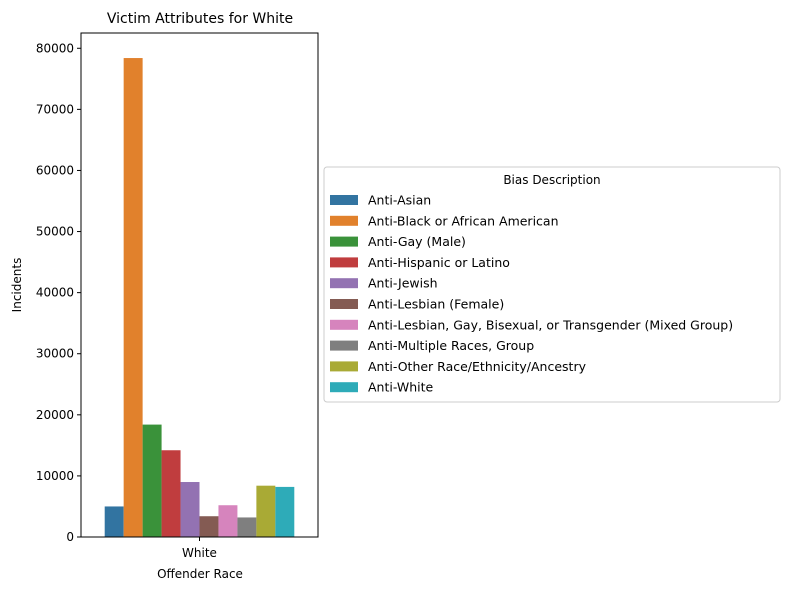  I want to click on y-tick-label: 50000, so click(55, 232).